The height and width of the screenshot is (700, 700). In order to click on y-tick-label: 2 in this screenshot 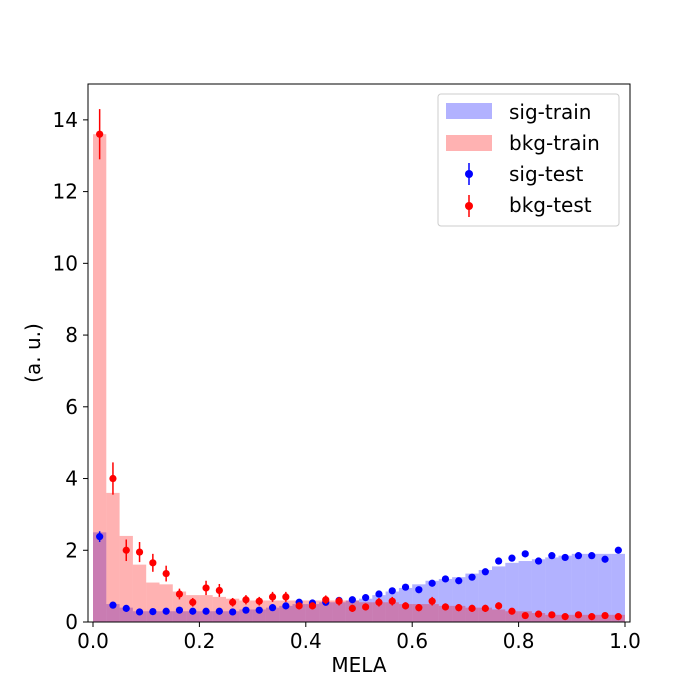, I will do `click(71, 550)`.